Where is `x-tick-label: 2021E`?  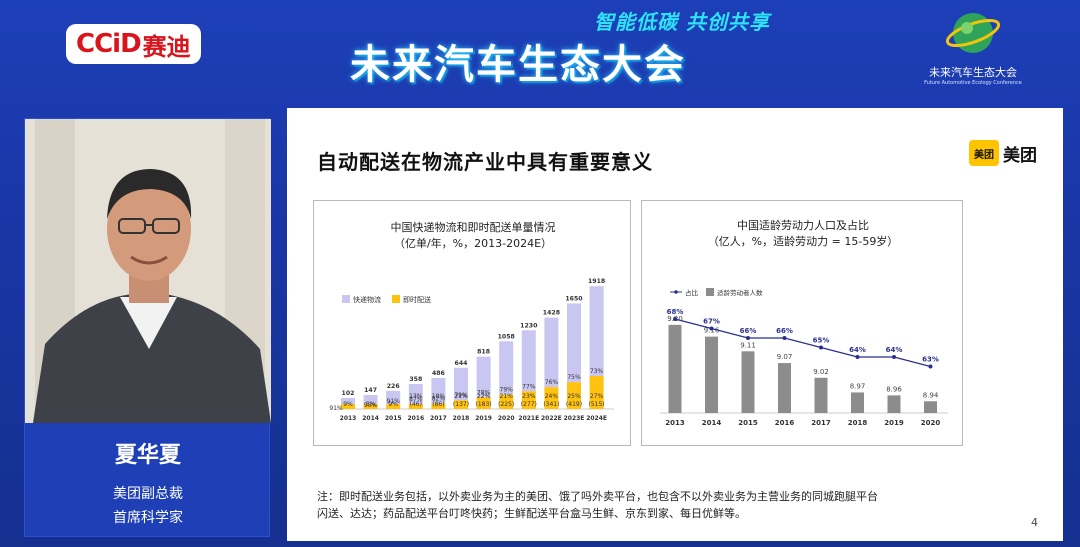 x-tick-label: 2021E is located at coordinates (528, 418).